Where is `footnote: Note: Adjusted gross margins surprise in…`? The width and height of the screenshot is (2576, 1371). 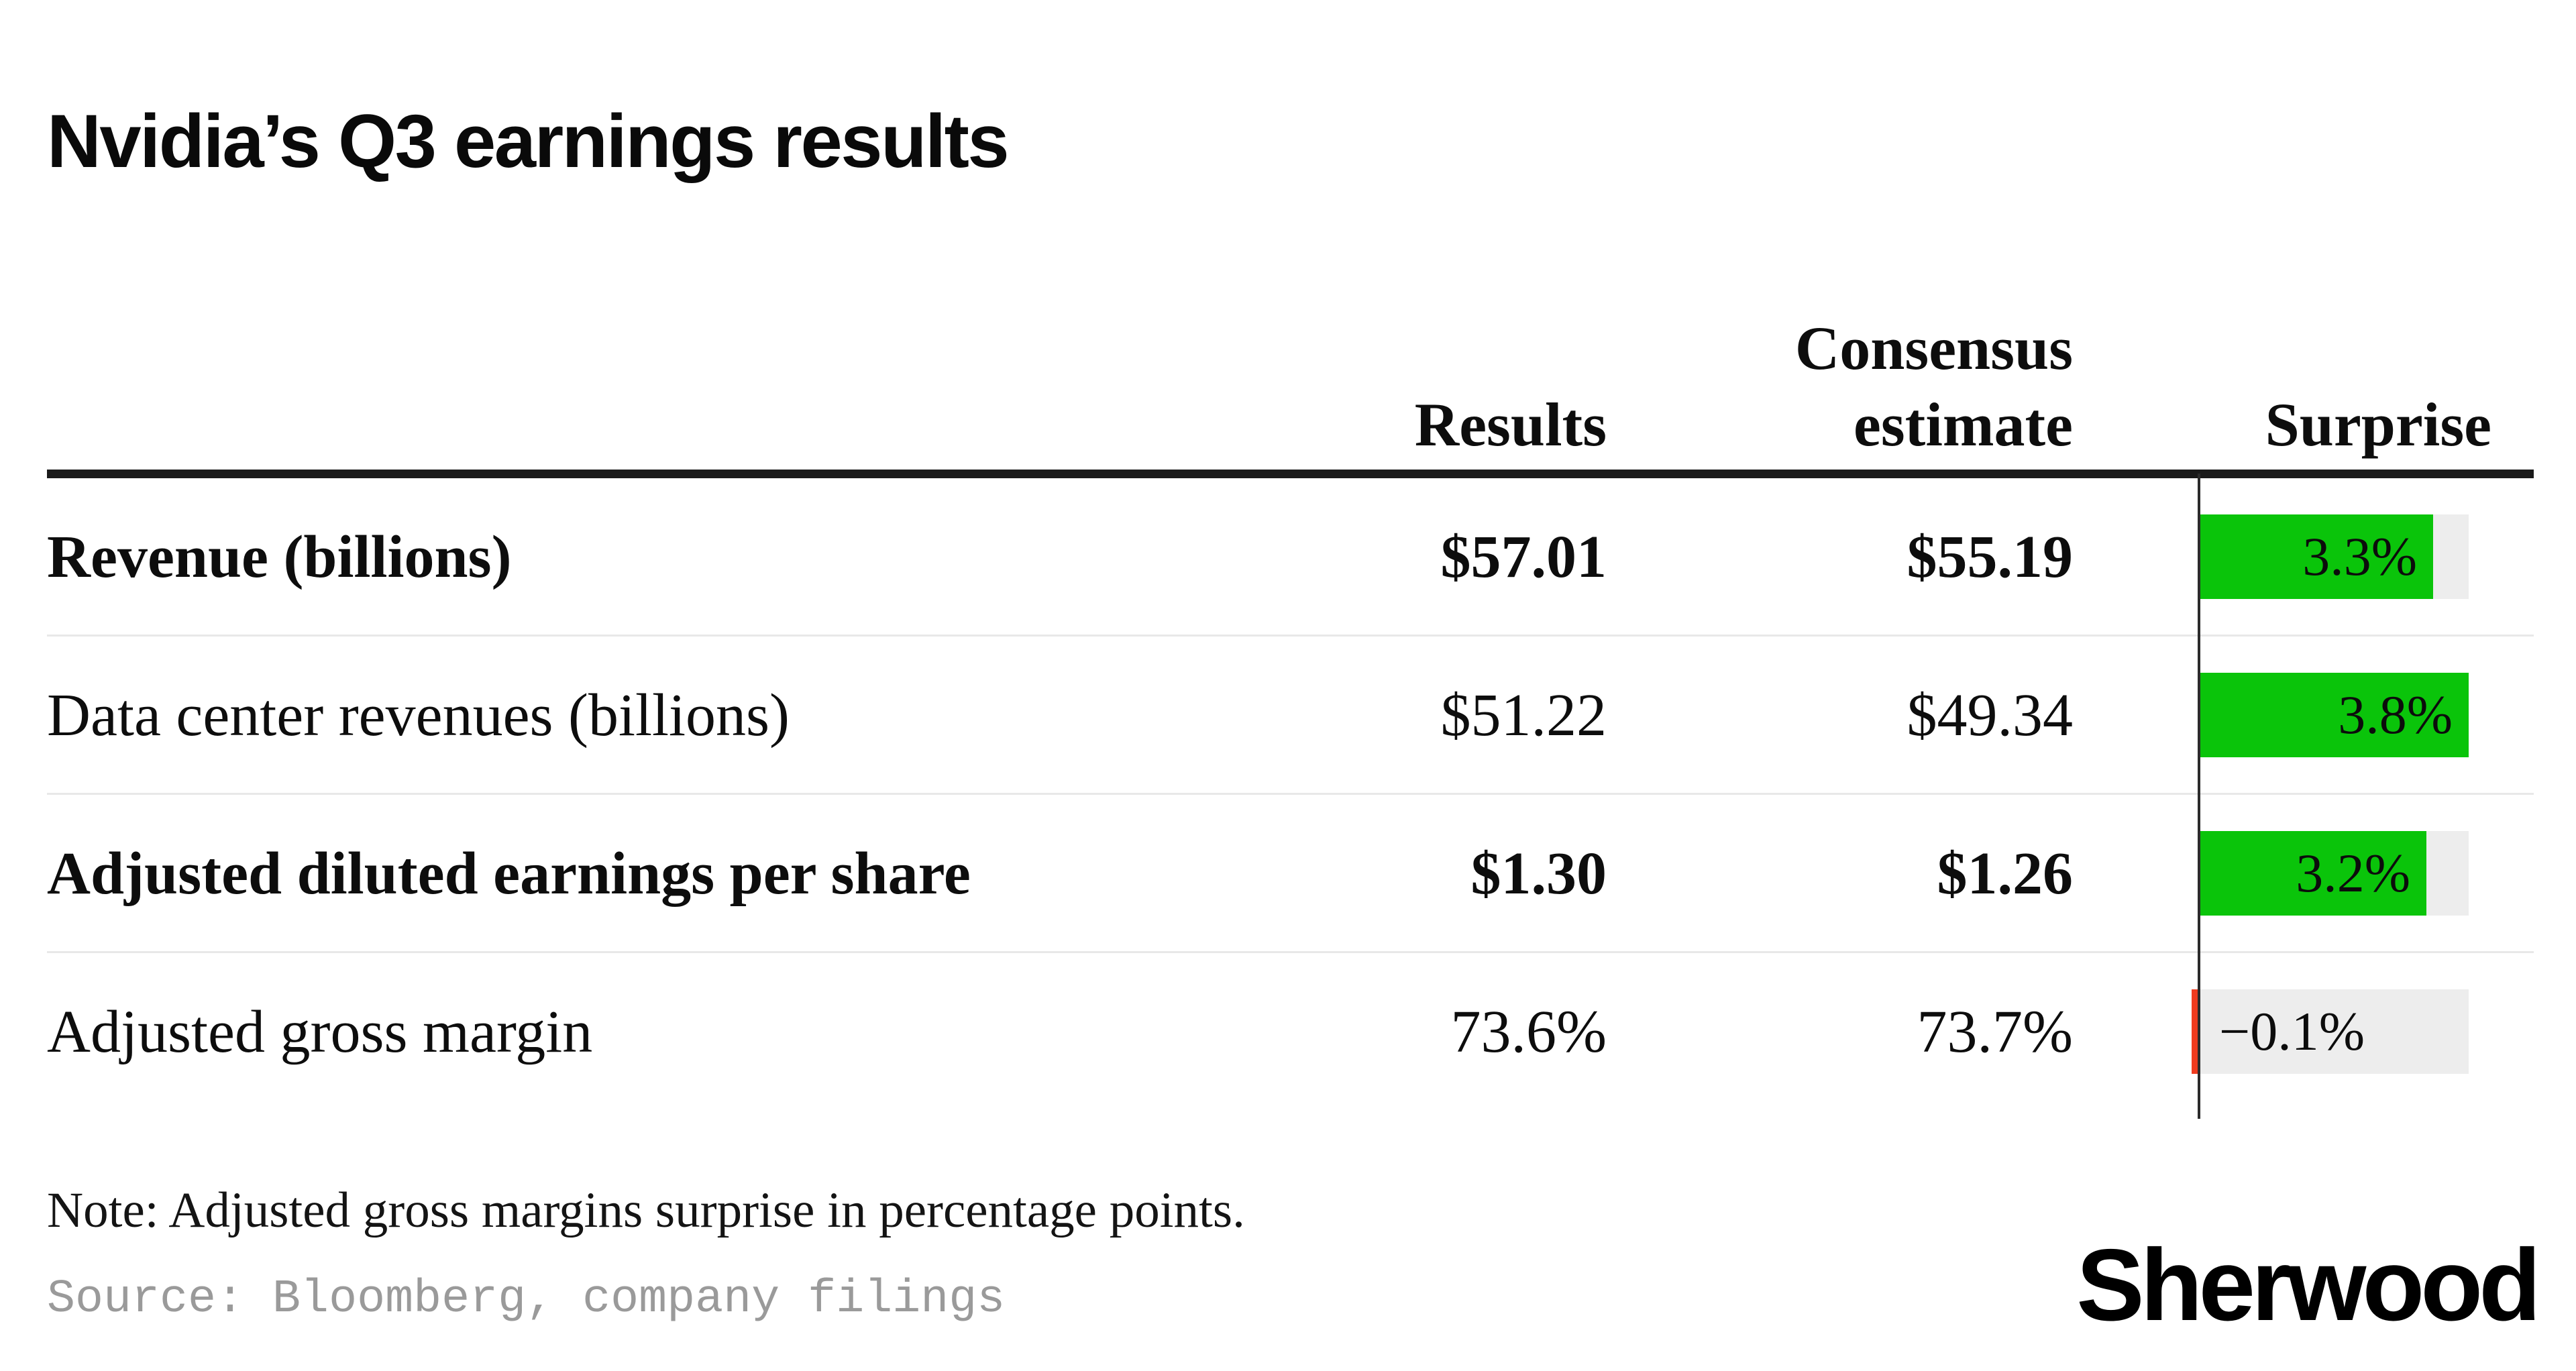 footnote: Note: Adjusted gross margins surprise in… is located at coordinates (646, 1211).